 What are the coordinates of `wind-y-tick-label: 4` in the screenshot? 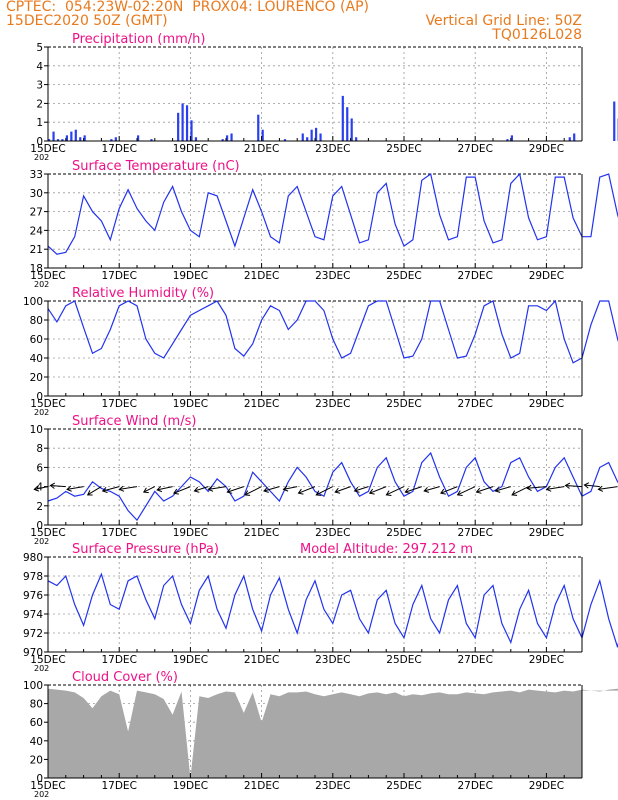 It's located at (39, 488).